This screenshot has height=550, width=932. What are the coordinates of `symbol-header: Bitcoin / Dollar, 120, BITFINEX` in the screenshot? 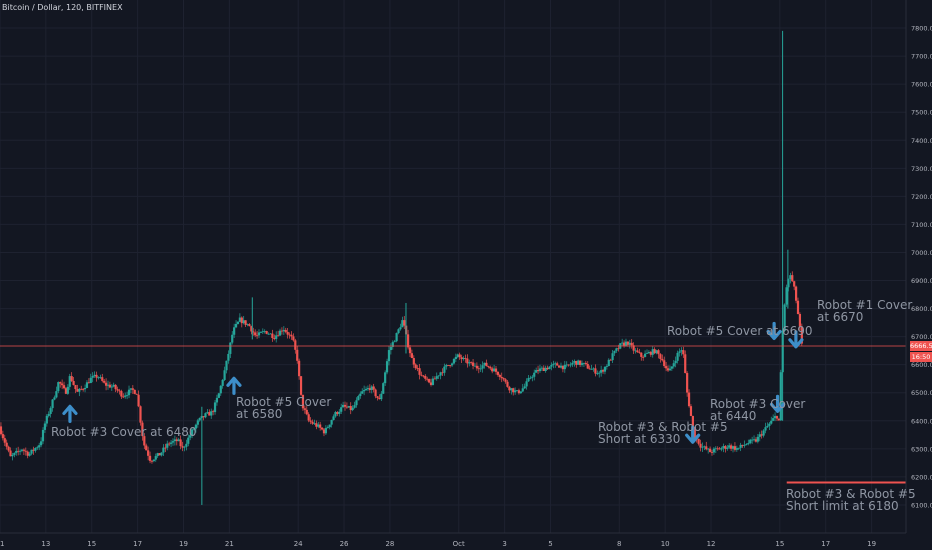 It's located at (62, 7).